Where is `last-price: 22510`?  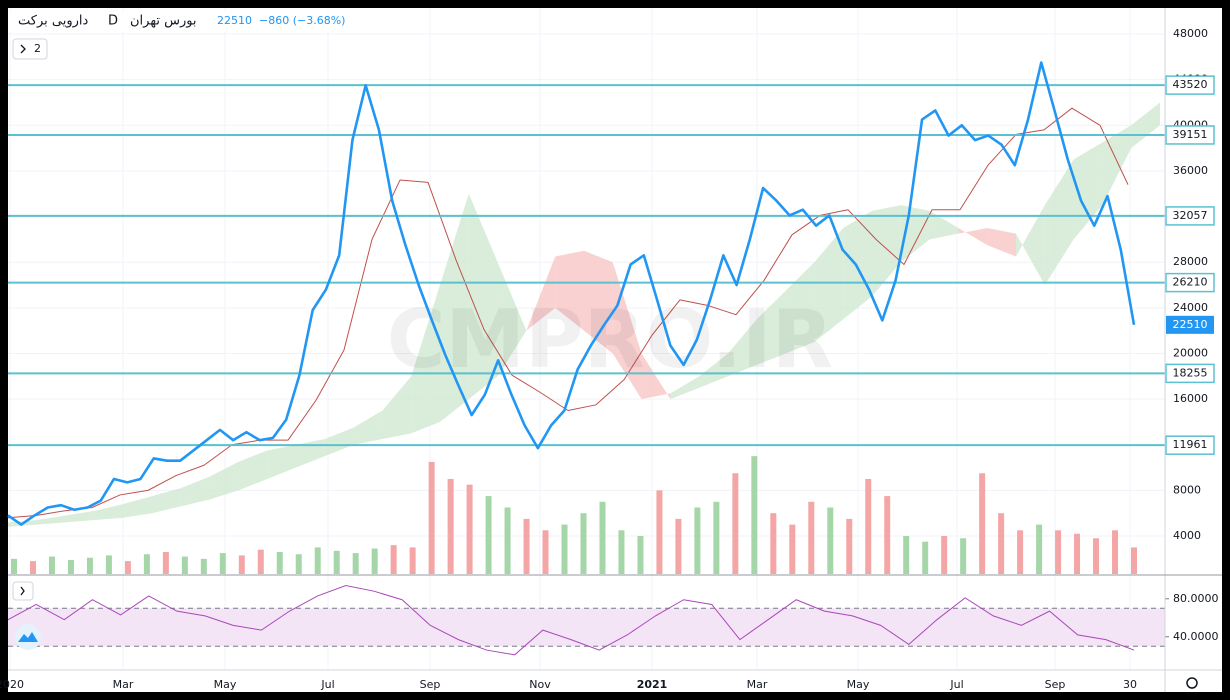
last-price: 22510 is located at coordinates (234, 20).